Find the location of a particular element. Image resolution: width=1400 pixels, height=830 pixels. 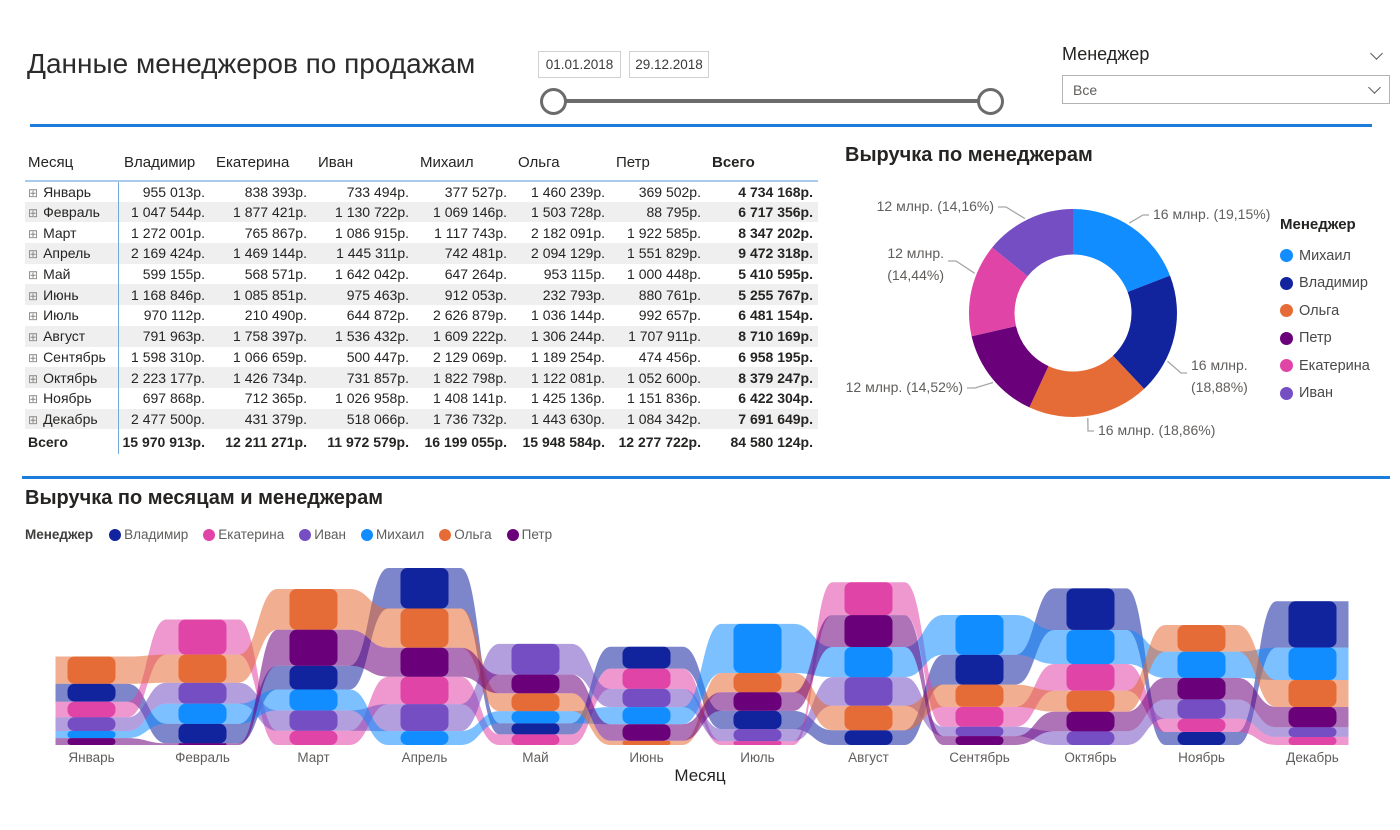

date-end-box: 29.12.2018 is located at coordinates (669, 64).